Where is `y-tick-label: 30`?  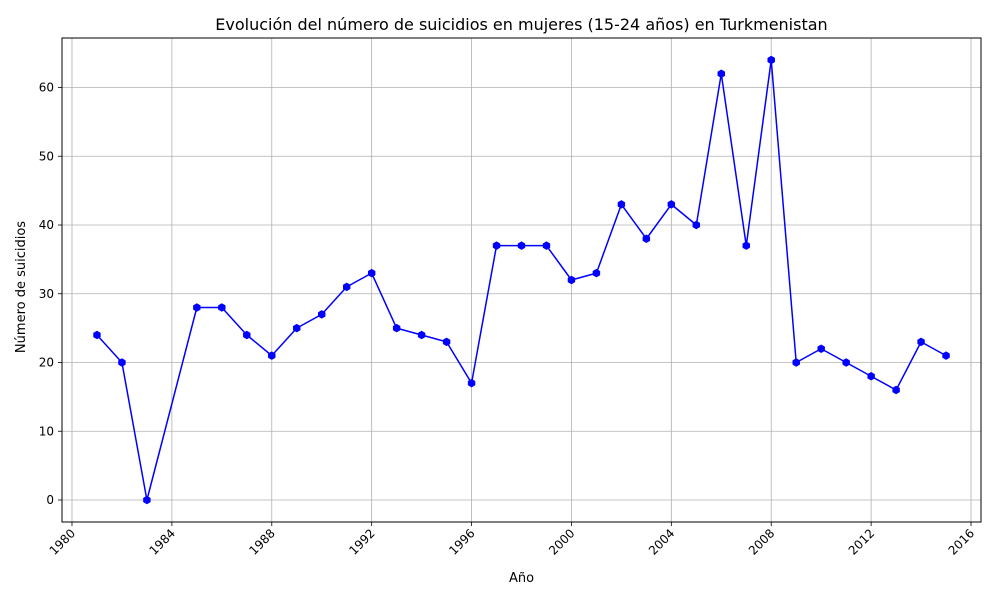
y-tick-label: 30 is located at coordinates (46, 294).